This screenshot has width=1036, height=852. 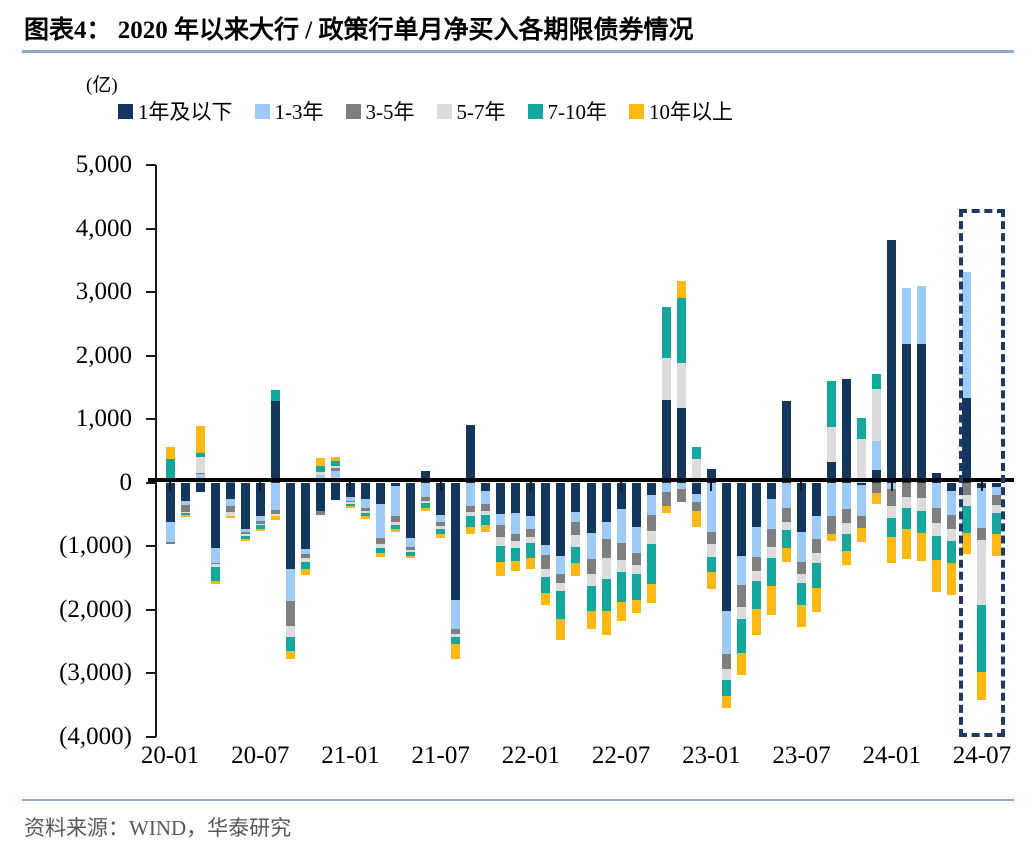 I want to click on x-axis-tick-label: 23-07, so click(x=801, y=755).